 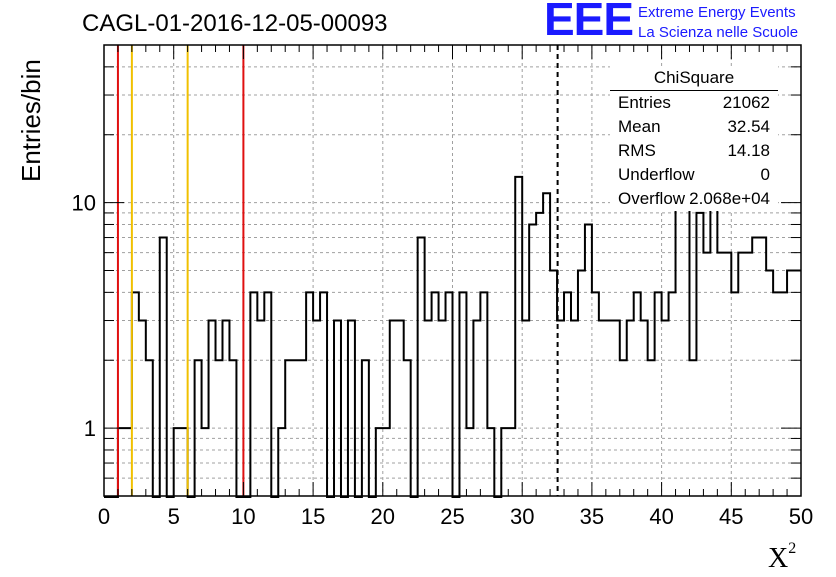 I want to click on y-tick-label: 1, so click(x=90, y=428).